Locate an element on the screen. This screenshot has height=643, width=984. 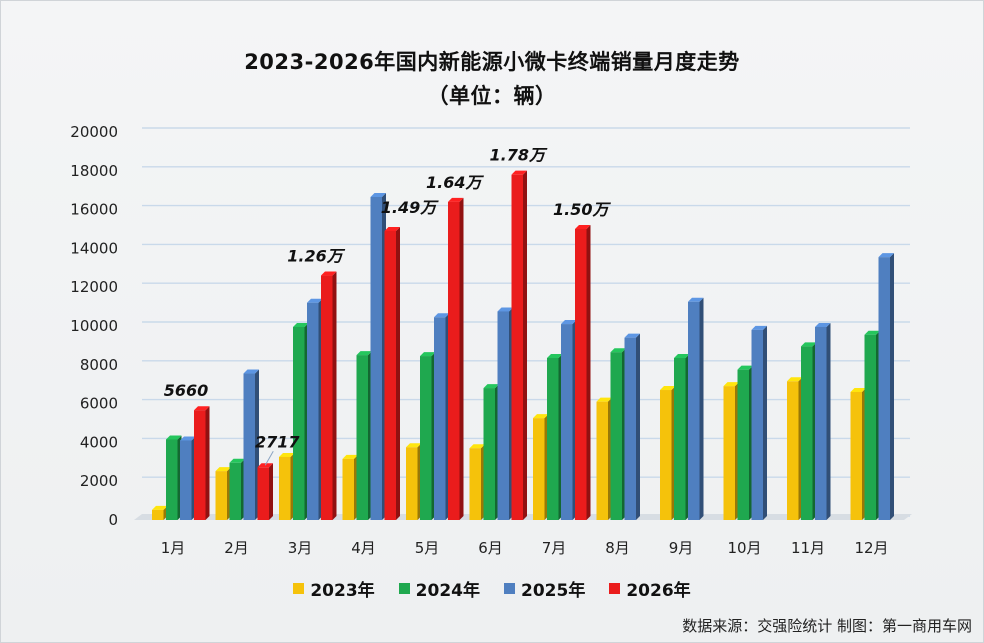
chart-subtitle: （单位：辆） is located at coordinates (492, 96).